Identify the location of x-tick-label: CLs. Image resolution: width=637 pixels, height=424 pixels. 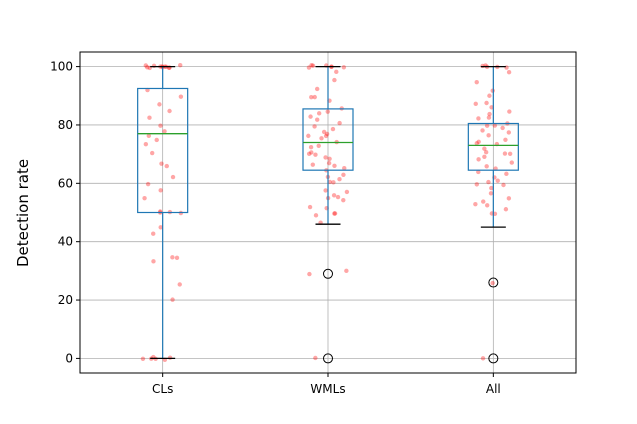
(162, 389).